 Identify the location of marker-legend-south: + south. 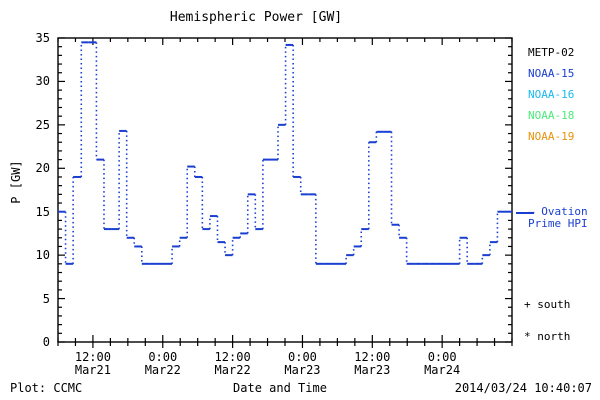
(547, 304).